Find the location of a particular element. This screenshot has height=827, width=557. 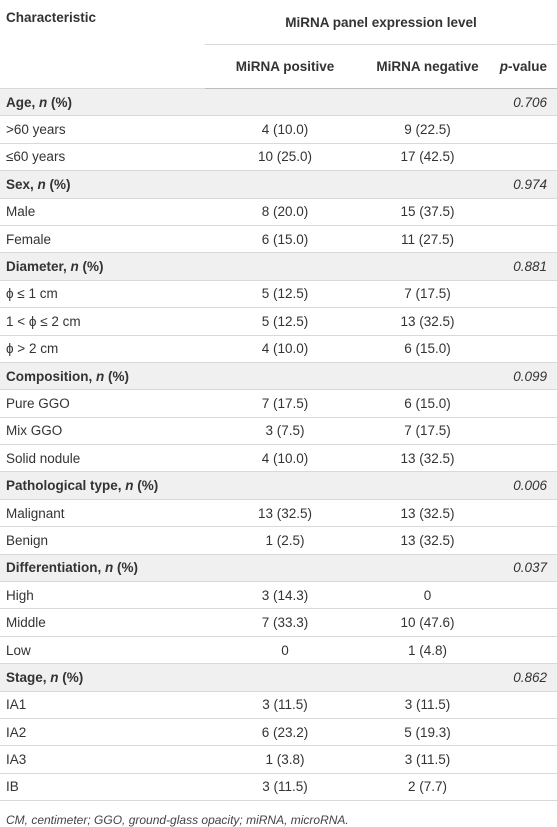

cell: 6 (23.2) is located at coordinates (285, 732).